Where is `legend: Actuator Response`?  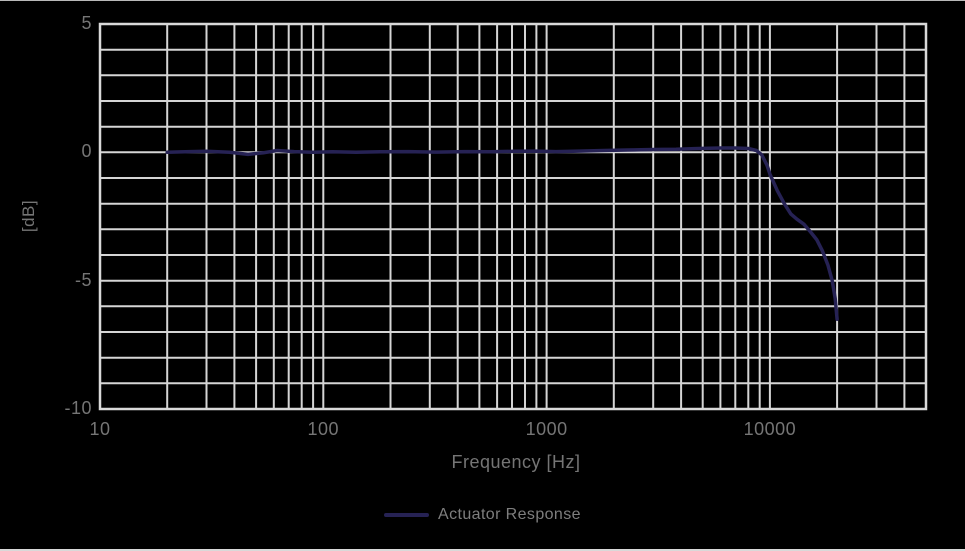
legend: Actuator Response is located at coordinates (482, 515).